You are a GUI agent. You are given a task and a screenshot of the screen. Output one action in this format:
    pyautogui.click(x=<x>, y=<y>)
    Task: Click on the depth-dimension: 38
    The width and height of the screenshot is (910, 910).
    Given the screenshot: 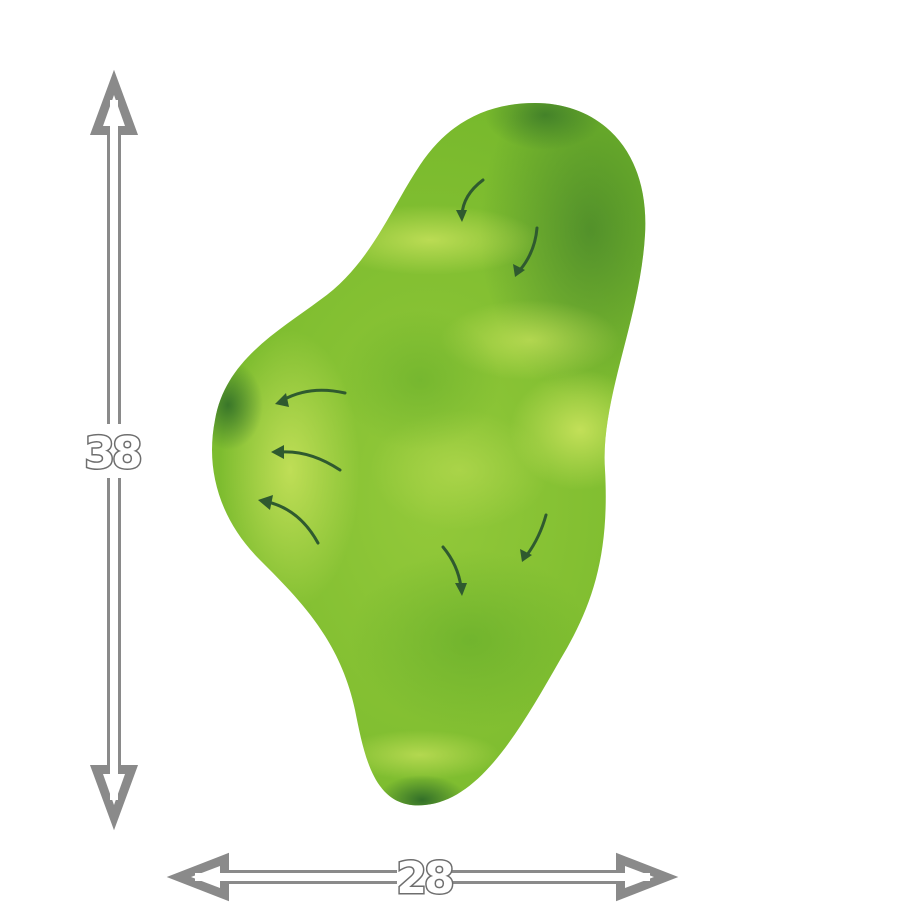 What is the action you would take?
    pyautogui.click(x=113, y=450)
    